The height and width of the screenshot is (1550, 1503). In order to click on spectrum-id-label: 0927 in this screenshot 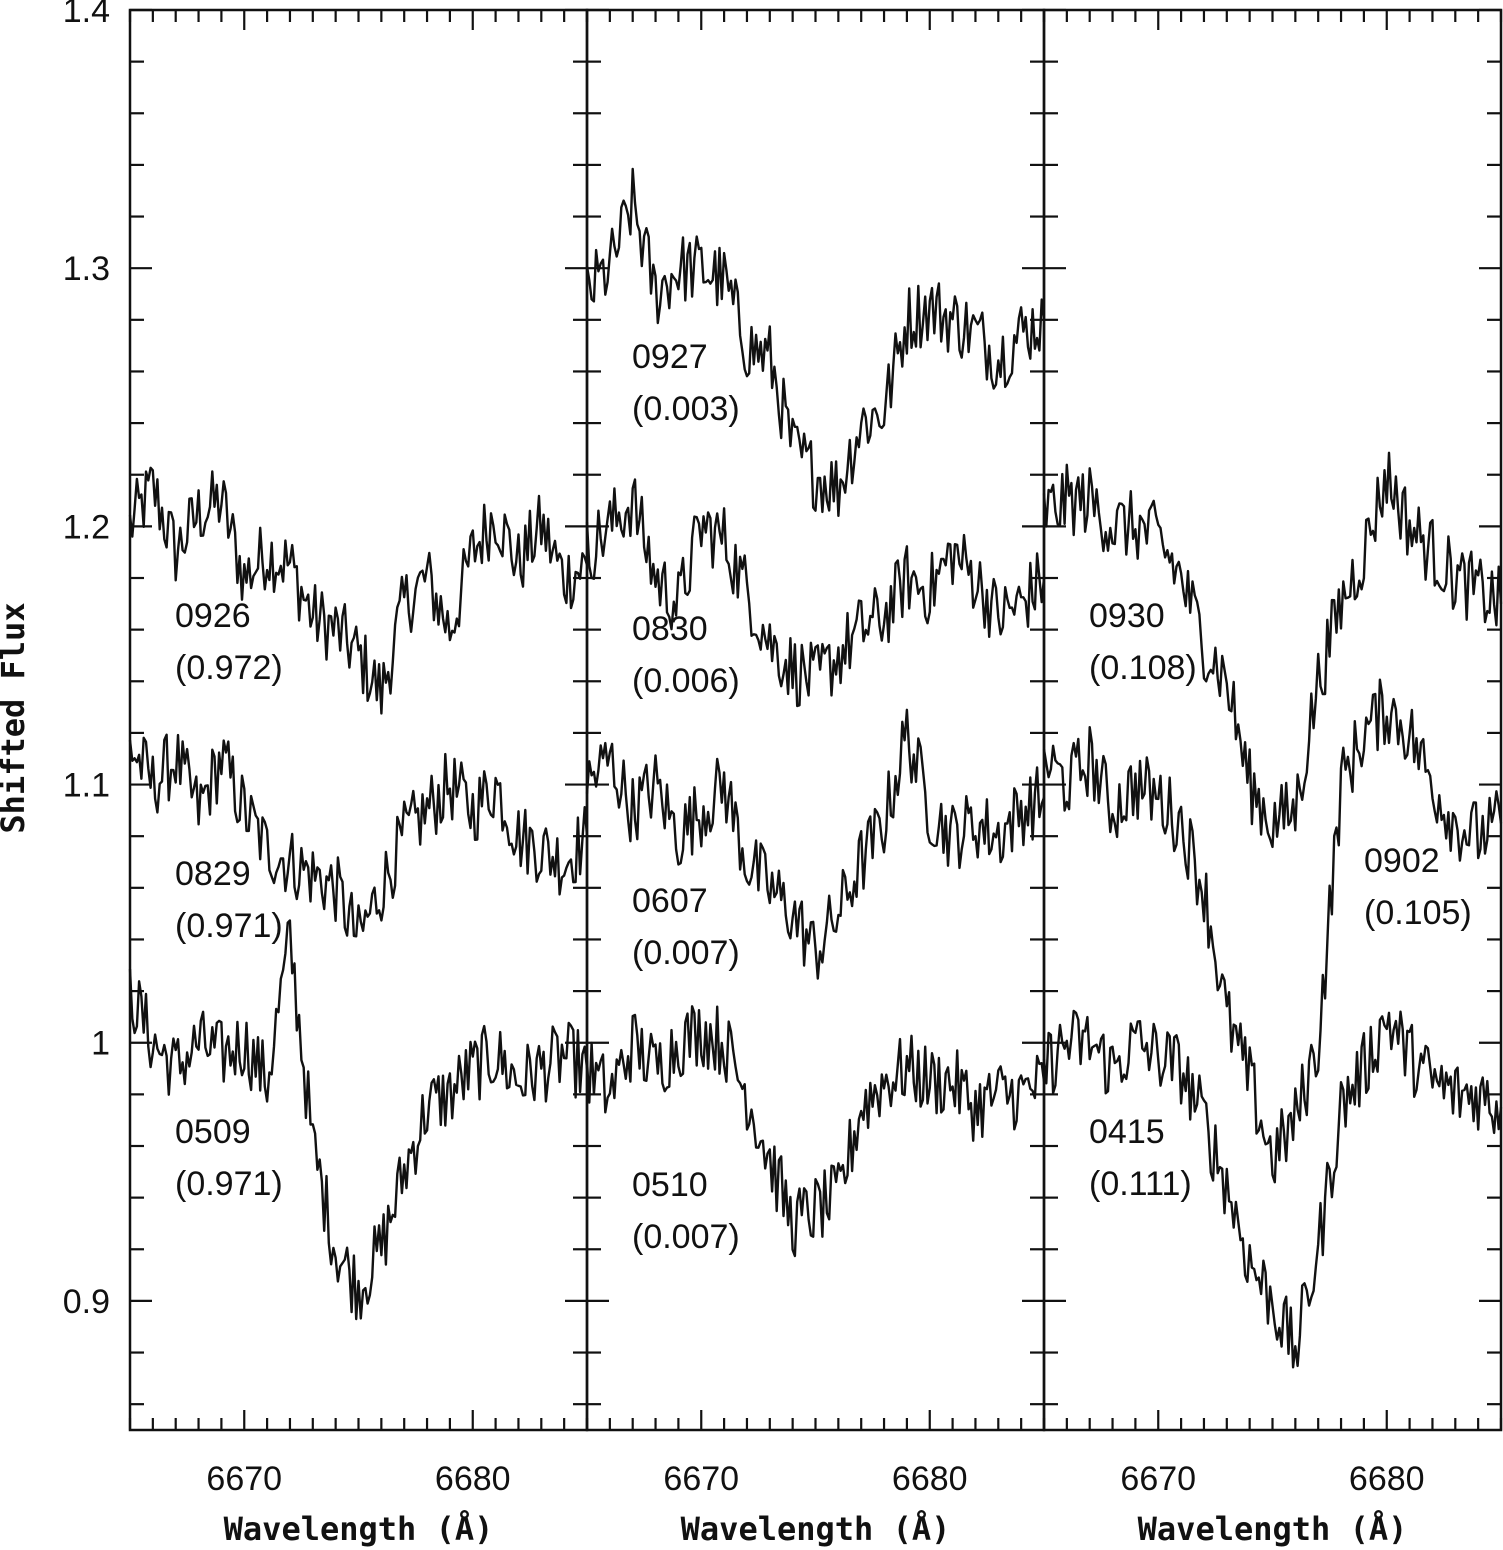, I will do `click(670, 357)`.